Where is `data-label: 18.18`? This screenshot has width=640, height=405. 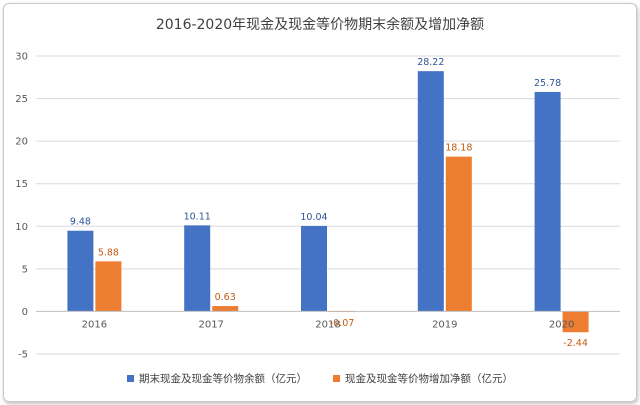 data-label: 18.18 is located at coordinates (458, 148).